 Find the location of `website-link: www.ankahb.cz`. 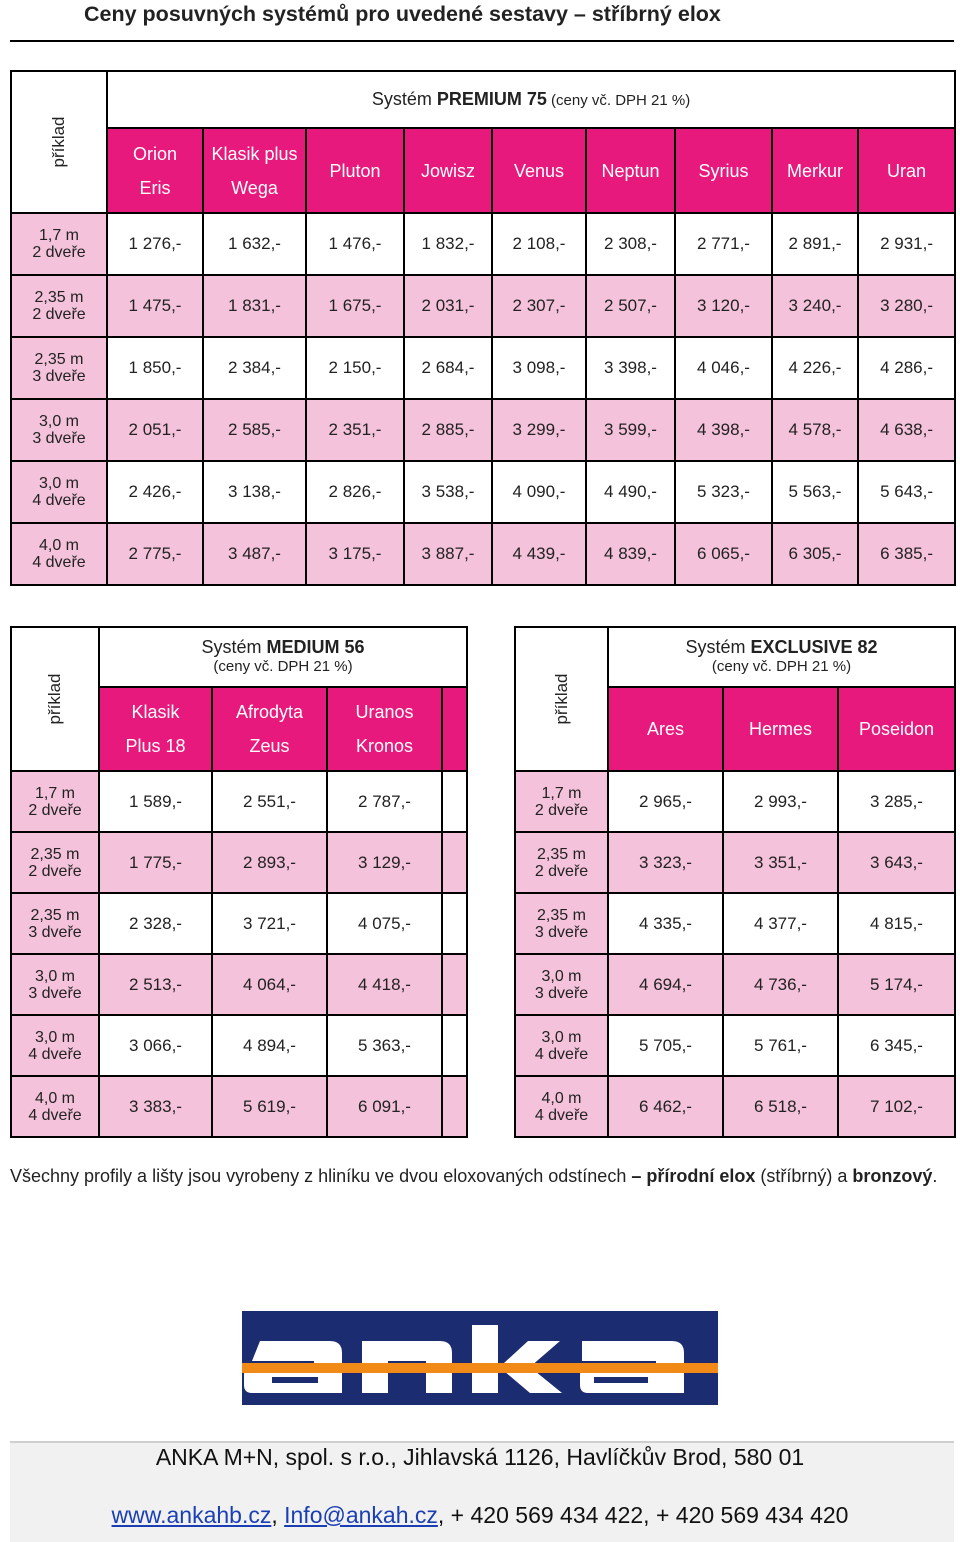

website-link: www.ankahb.cz is located at coordinates (191, 1515).